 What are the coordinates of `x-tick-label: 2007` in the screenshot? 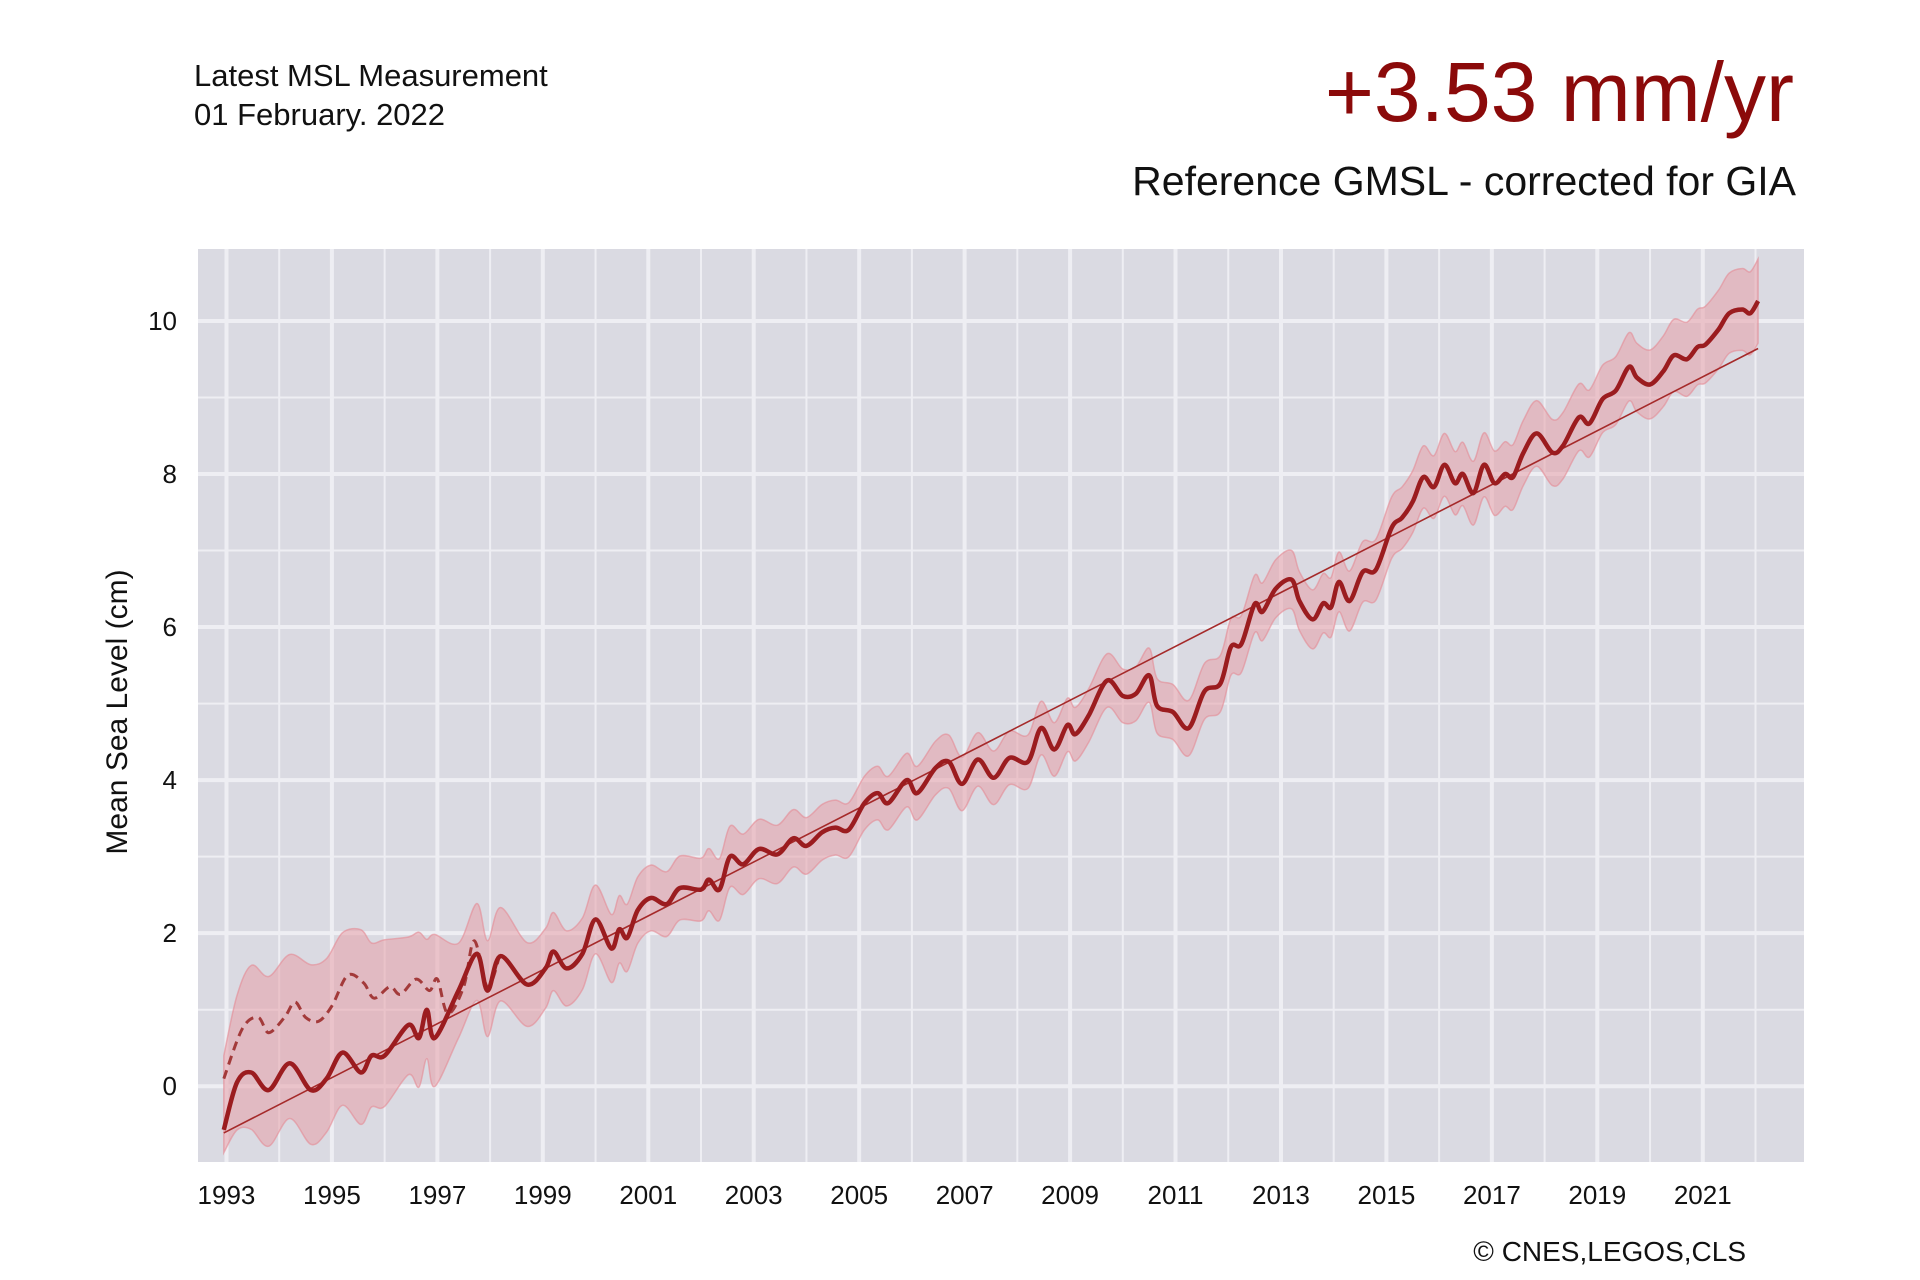 It's located at (965, 1195).